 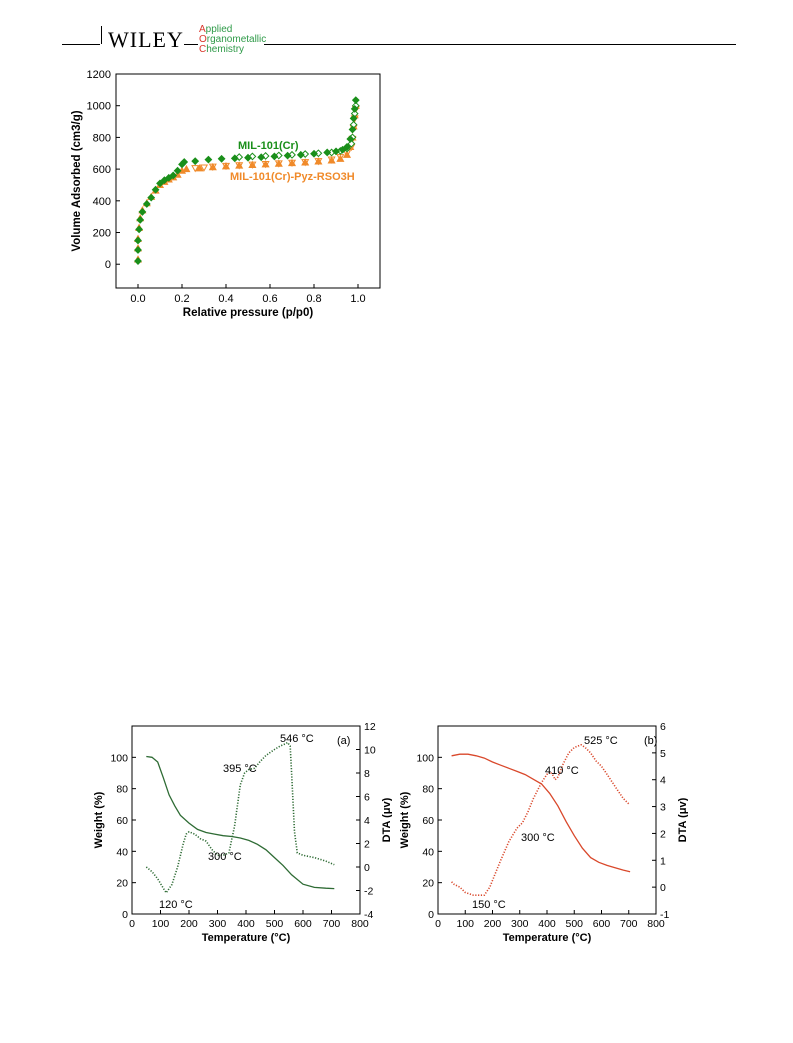 What do you see at coordinates (368, 915) in the screenshot?
I see `y-tick-label-right: -4` at bounding box center [368, 915].